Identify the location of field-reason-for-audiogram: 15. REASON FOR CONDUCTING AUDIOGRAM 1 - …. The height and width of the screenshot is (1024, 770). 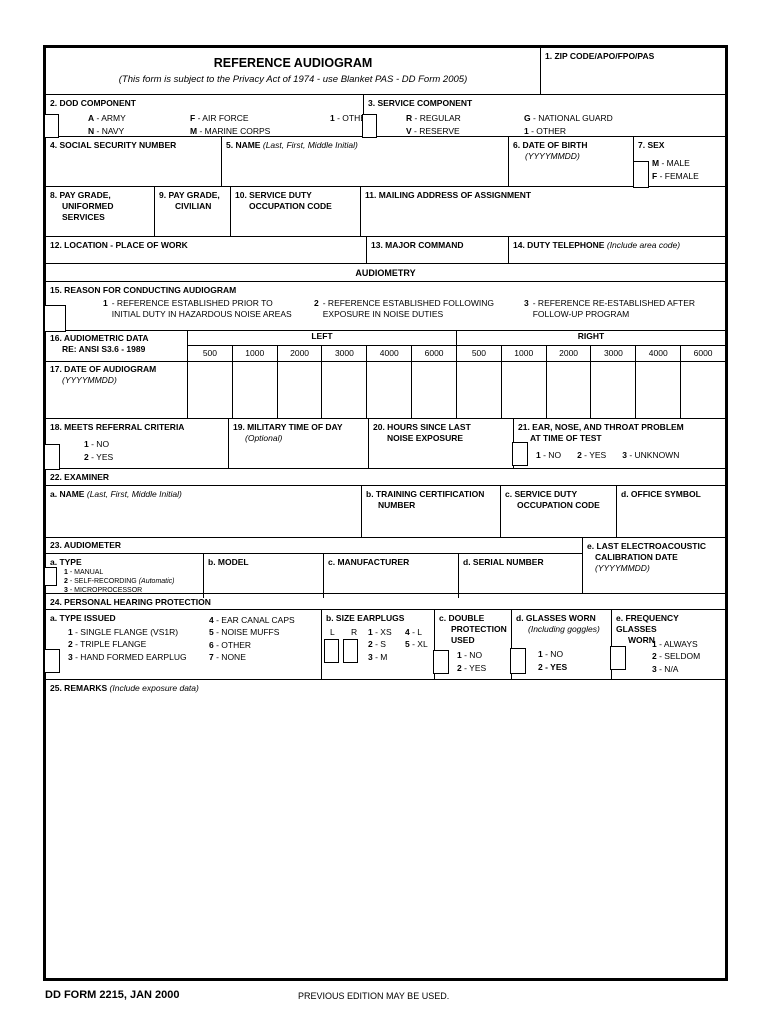
(384, 307).